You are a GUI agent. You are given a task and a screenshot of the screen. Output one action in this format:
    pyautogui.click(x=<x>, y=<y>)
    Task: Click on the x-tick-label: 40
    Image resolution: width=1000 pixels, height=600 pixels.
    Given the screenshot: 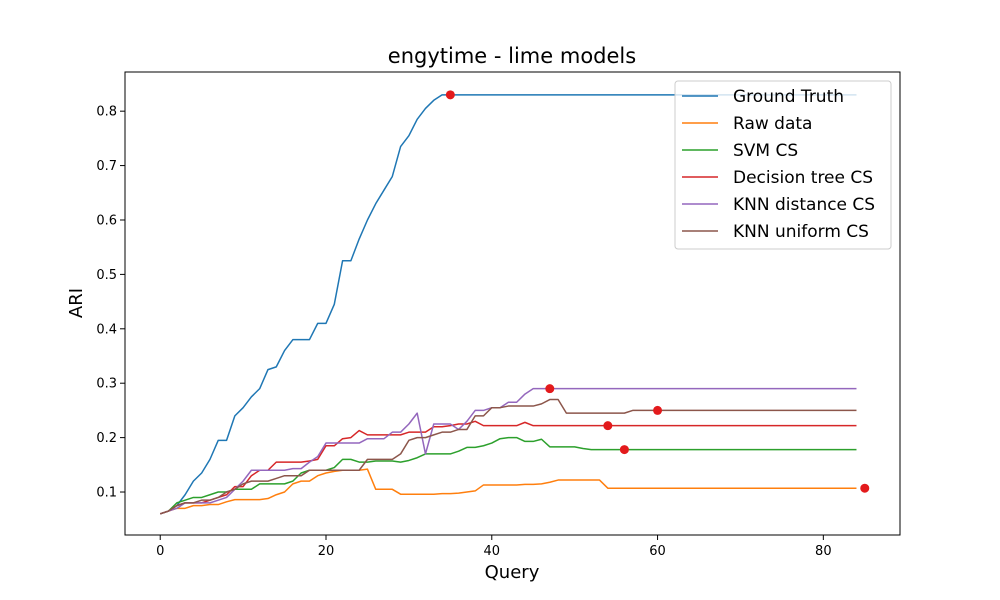 What is the action you would take?
    pyautogui.click(x=492, y=551)
    